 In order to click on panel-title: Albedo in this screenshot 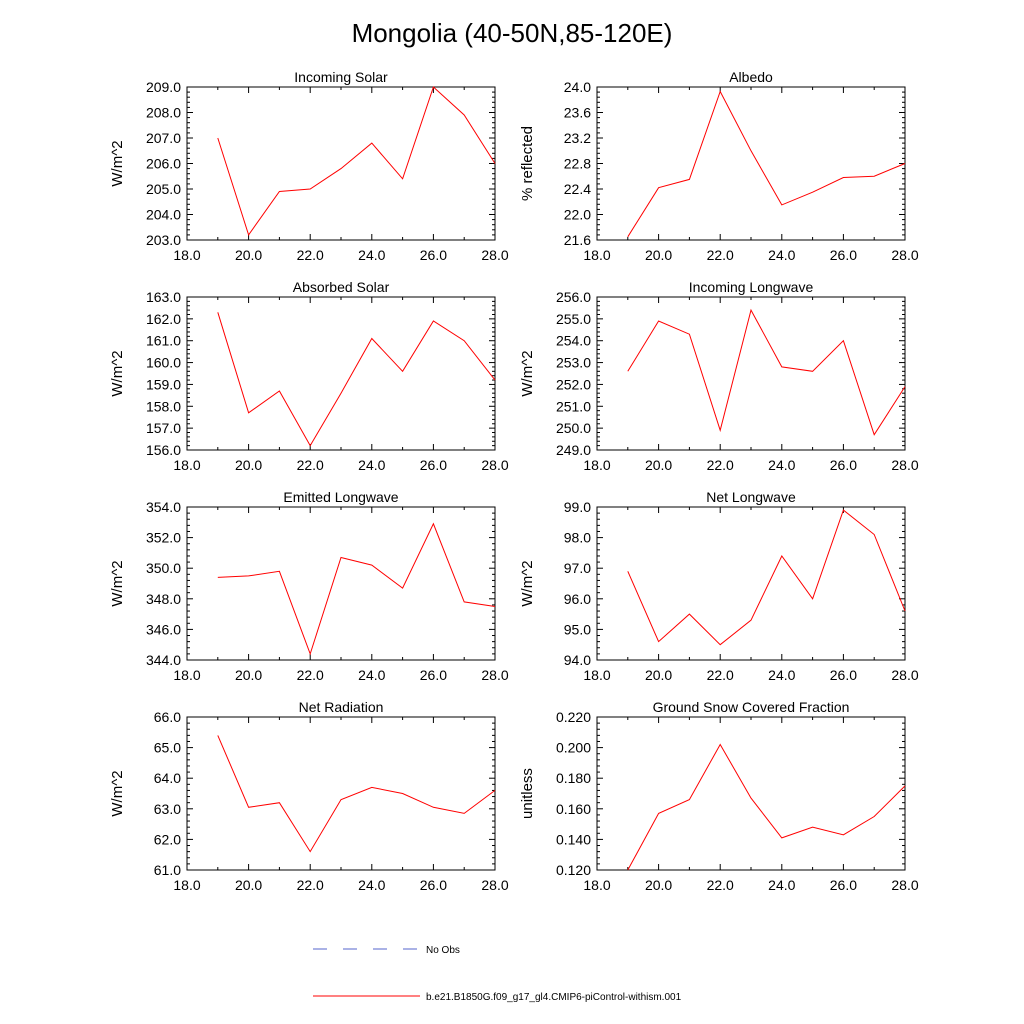, I will do `click(751, 77)`.